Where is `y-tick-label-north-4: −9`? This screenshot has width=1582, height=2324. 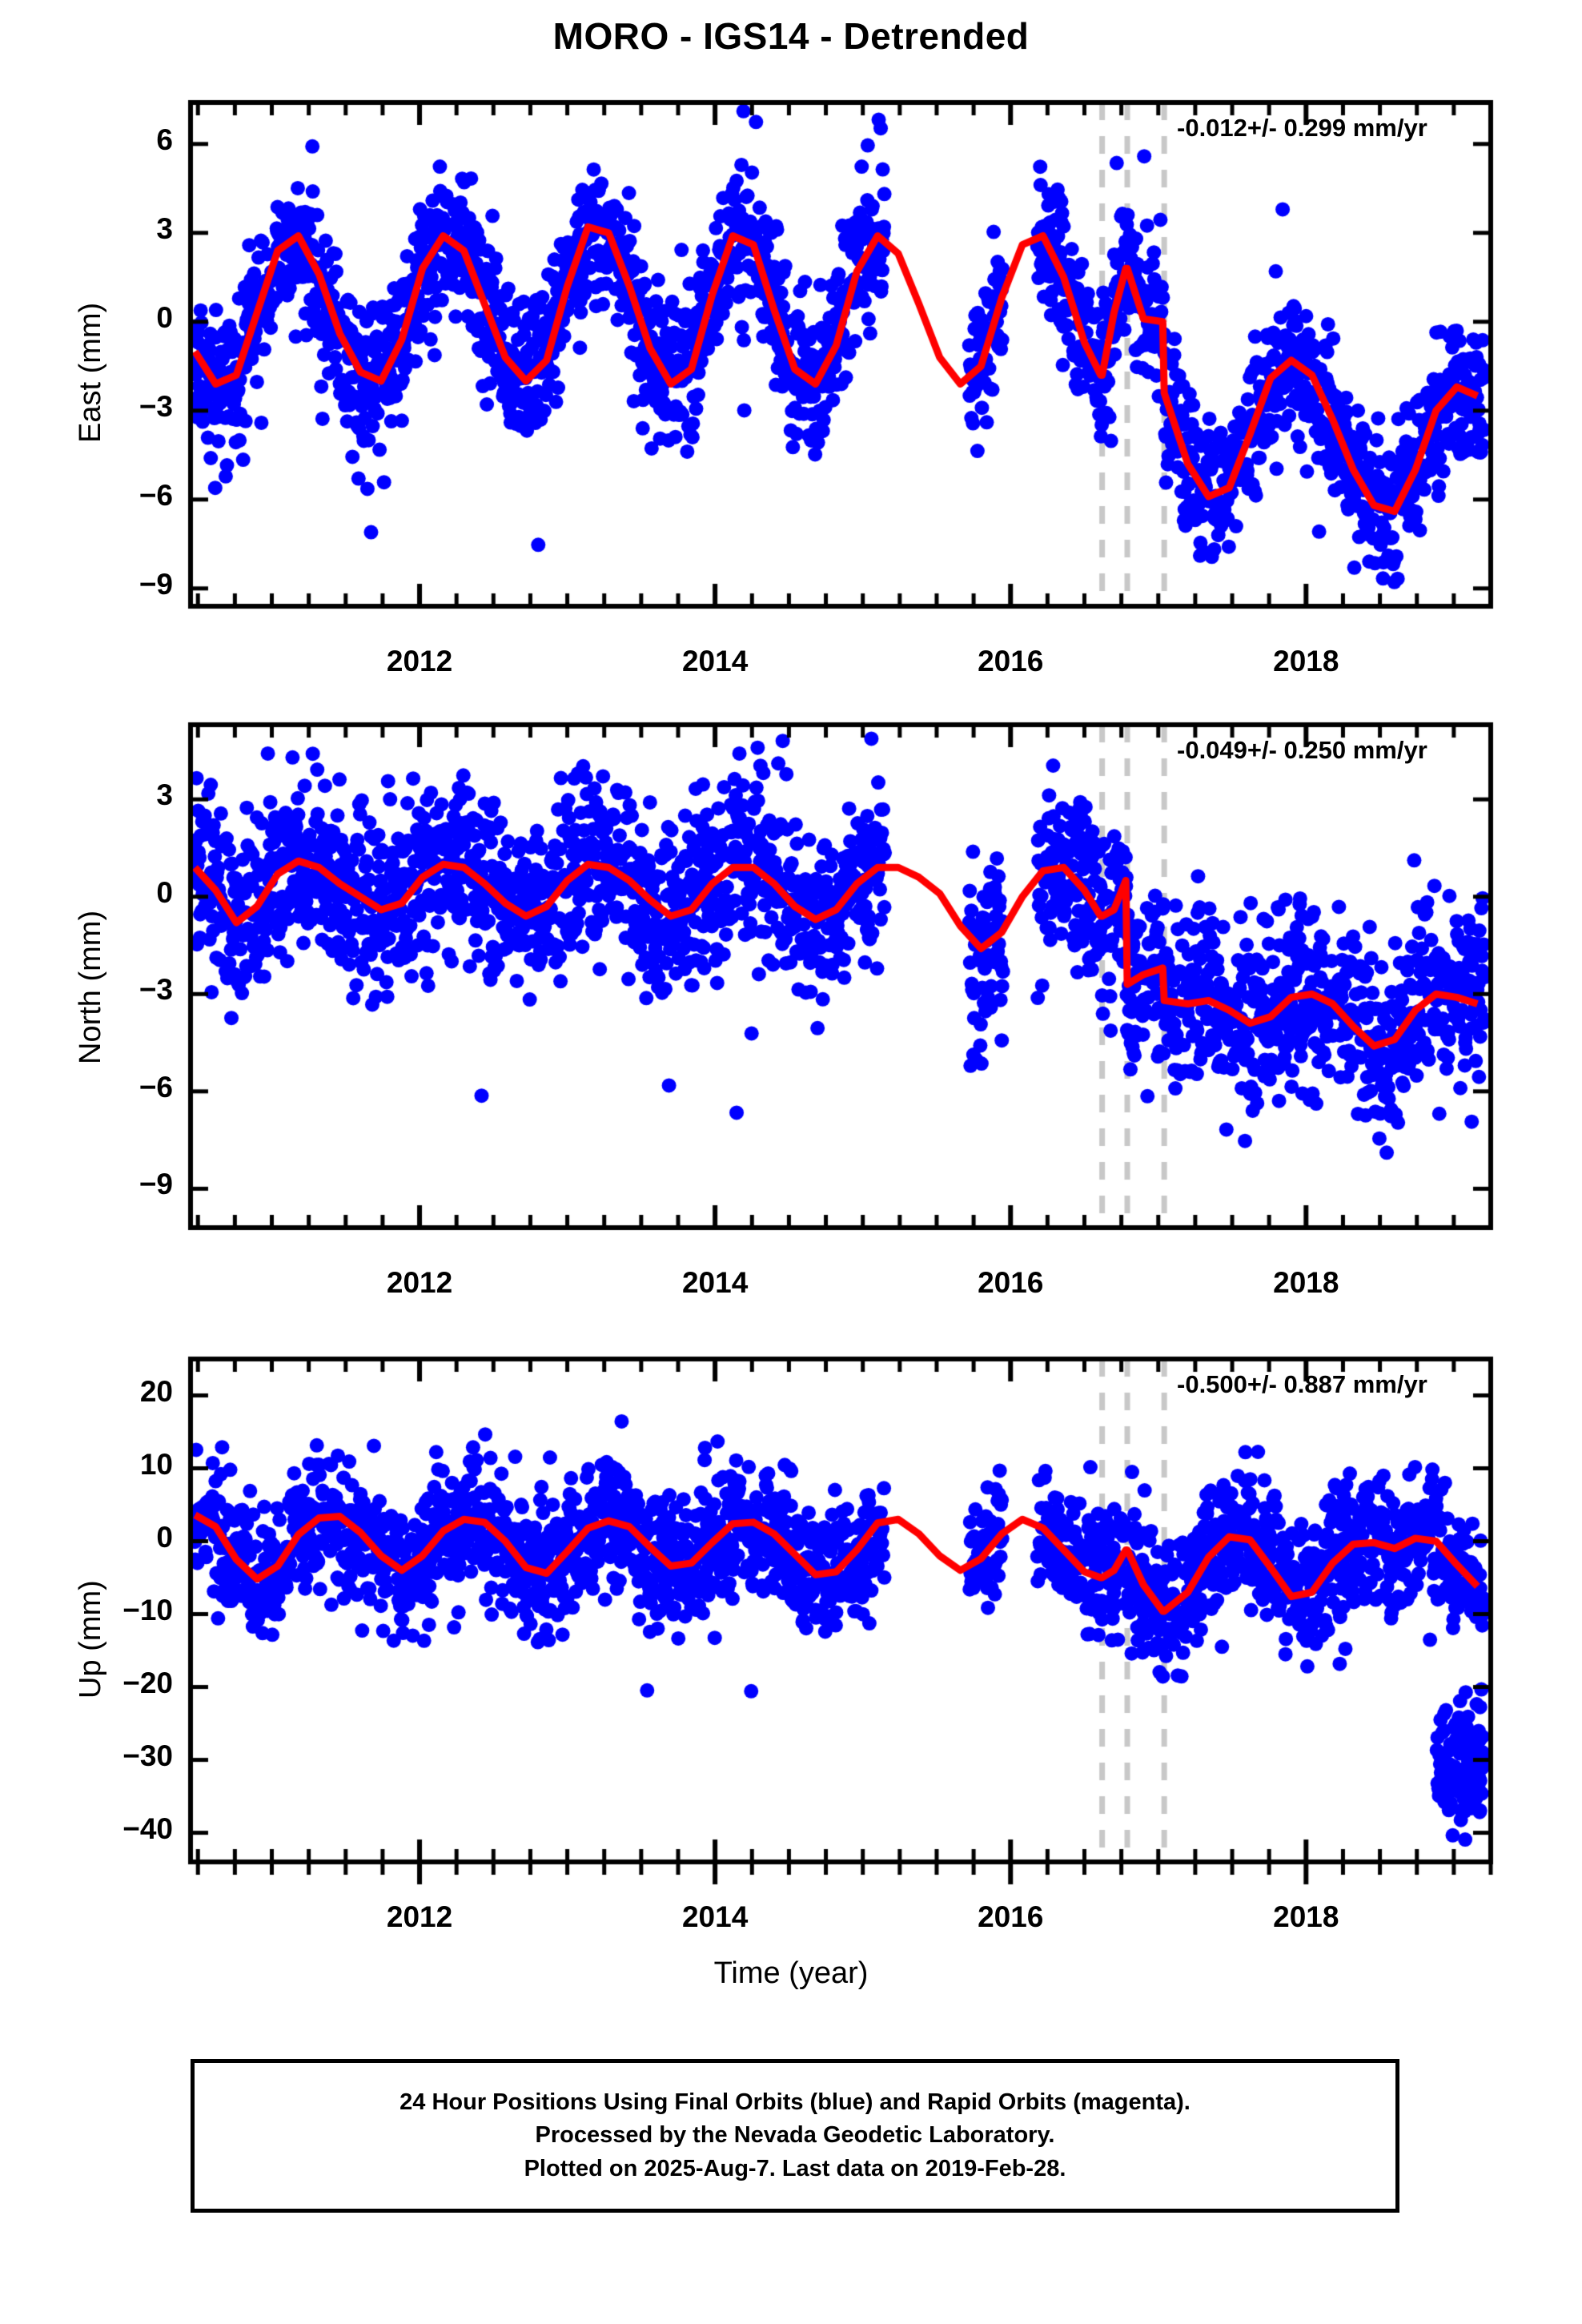
y-tick-label-north-4: −9 is located at coordinates (156, 1184).